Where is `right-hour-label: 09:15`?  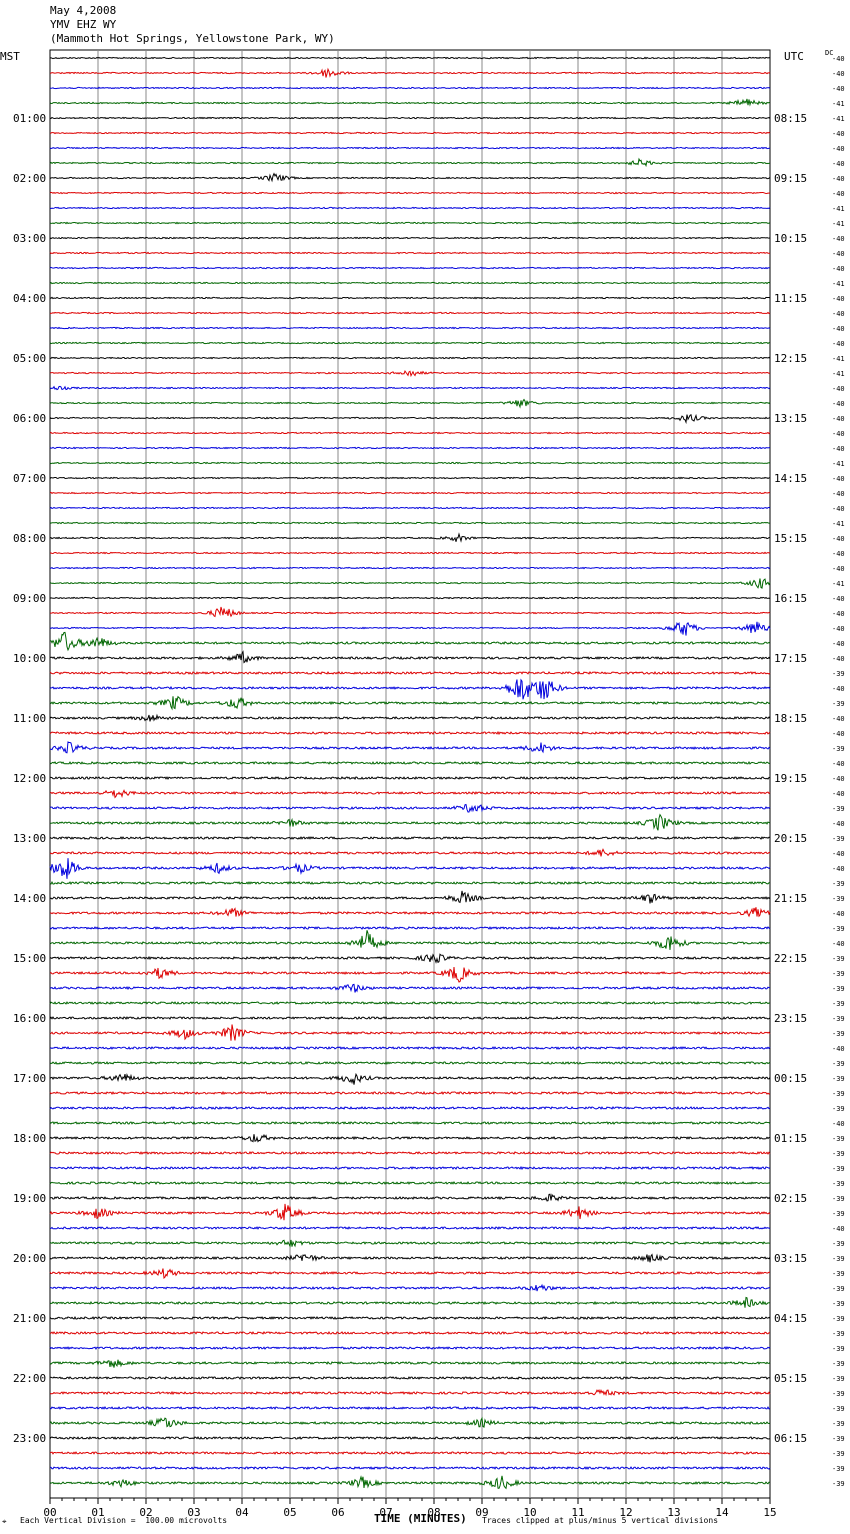 right-hour-label: 09:15 is located at coordinates (790, 178).